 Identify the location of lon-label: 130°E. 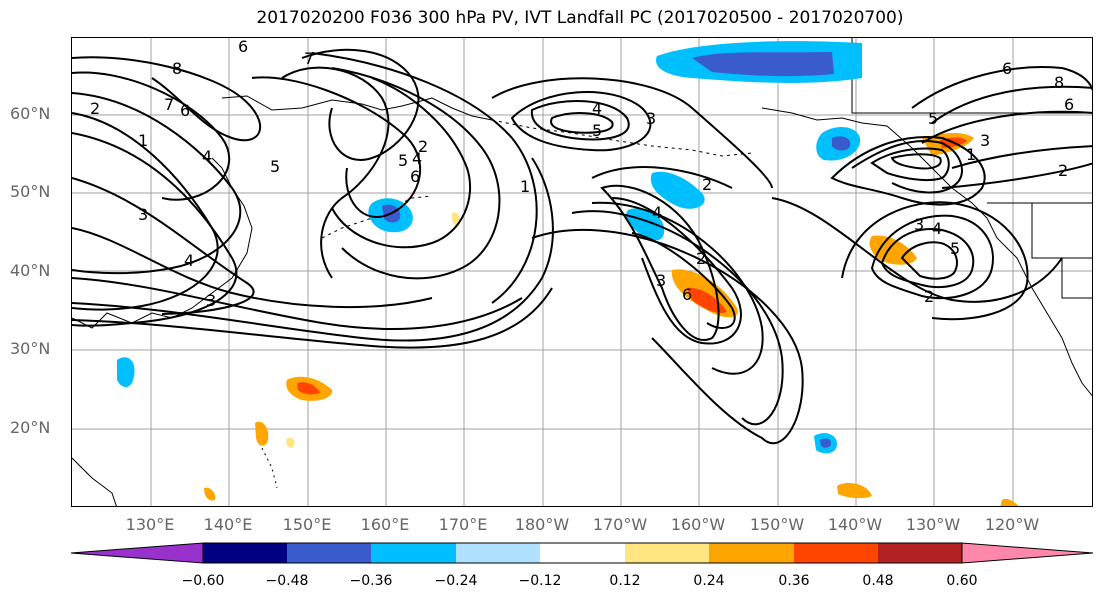
(150, 524).